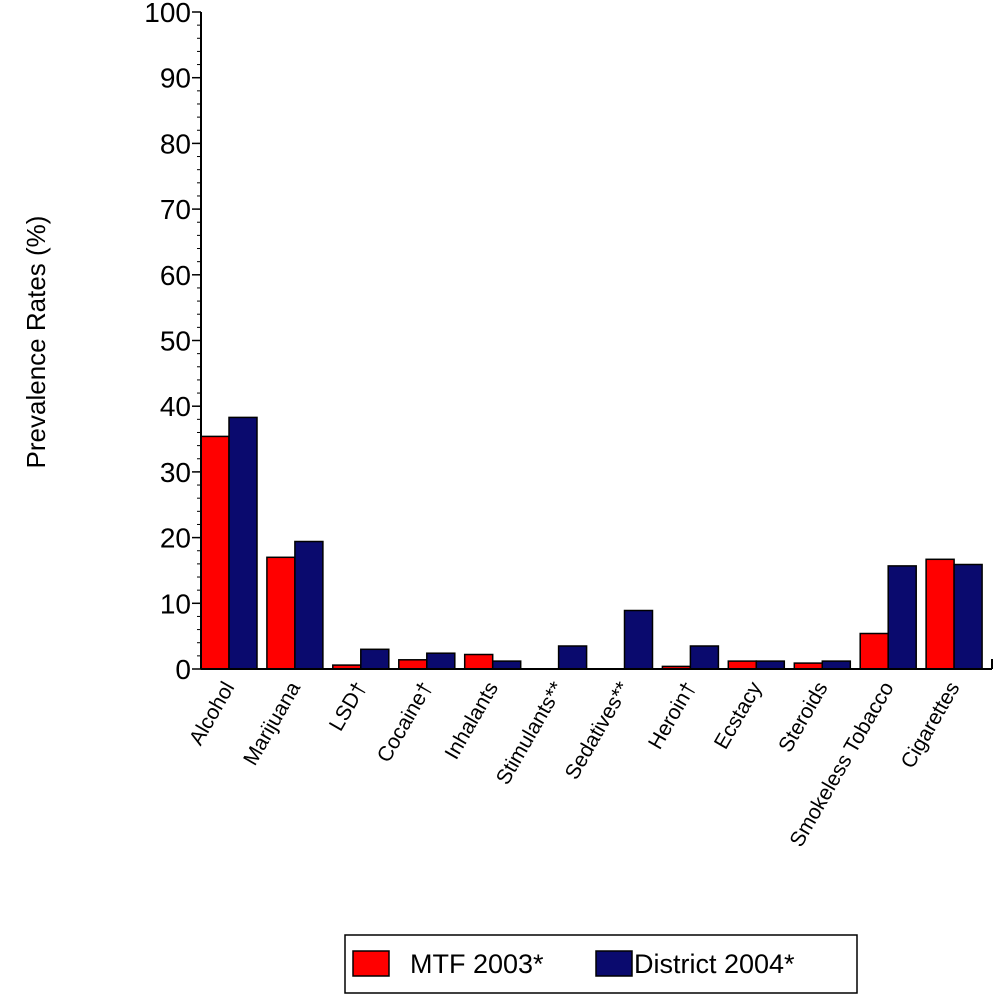  Describe the element at coordinates (175, 406) in the screenshot. I see `y-tick-label: 40` at that location.